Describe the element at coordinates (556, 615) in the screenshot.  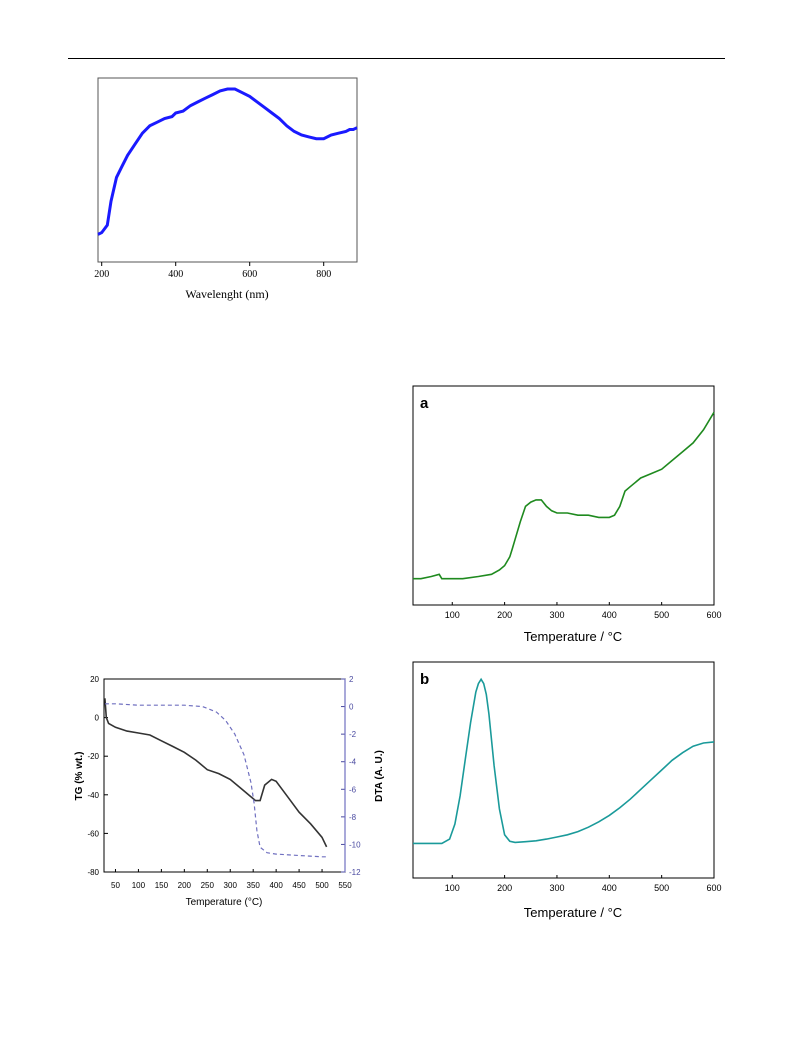
I see `panel-a-x-tick-label: 300` at that location.